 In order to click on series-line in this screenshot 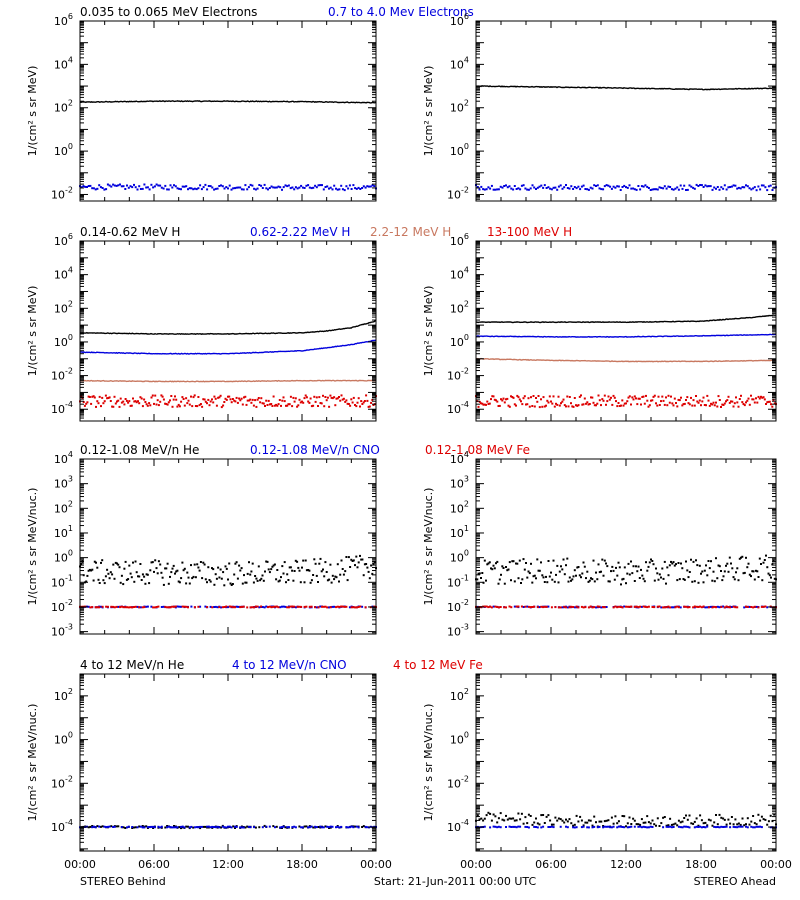, I will do `click(626, 360)`.